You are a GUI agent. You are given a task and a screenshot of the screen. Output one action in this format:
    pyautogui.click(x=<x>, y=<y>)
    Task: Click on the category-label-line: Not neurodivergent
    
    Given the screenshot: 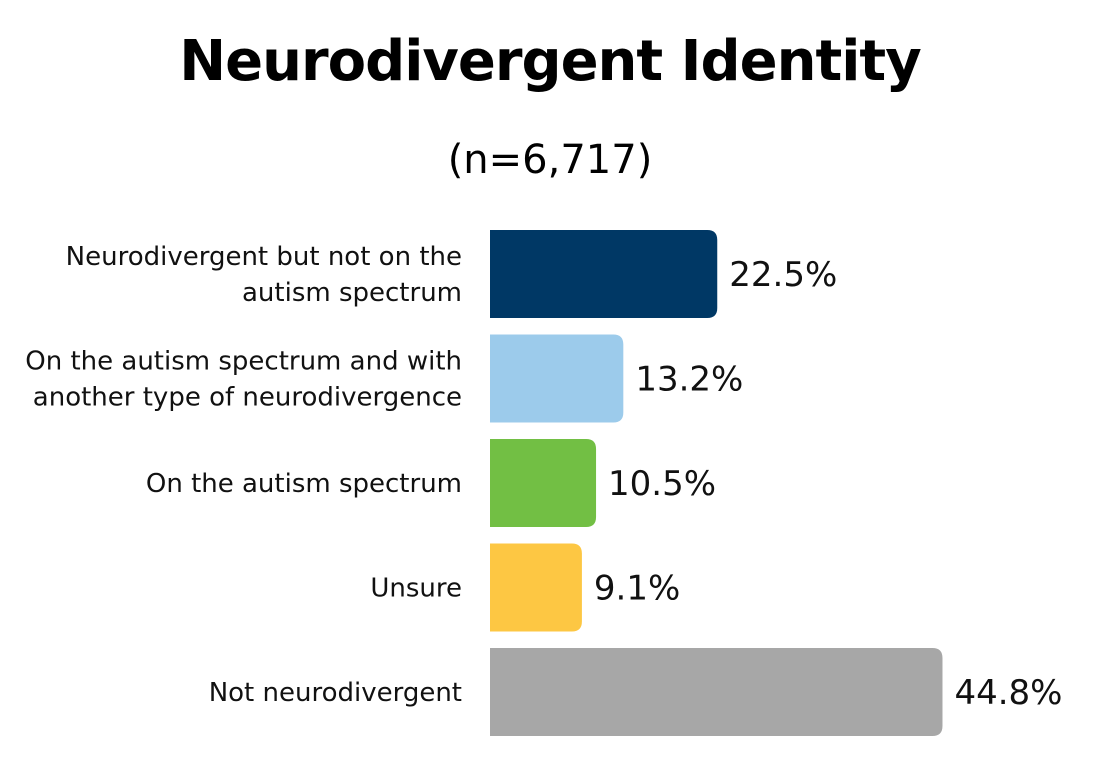 What is the action you would take?
    pyautogui.click(x=335, y=693)
    